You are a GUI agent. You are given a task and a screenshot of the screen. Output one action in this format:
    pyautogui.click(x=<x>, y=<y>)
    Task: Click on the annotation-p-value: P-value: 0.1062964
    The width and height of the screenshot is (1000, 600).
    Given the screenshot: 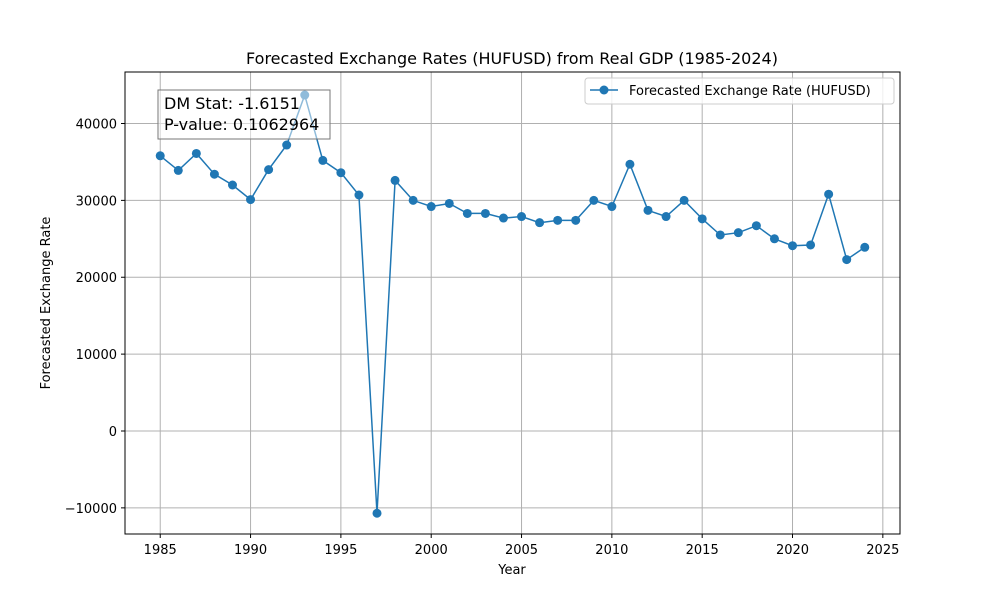 What is the action you would take?
    pyautogui.click(x=241, y=124)
    